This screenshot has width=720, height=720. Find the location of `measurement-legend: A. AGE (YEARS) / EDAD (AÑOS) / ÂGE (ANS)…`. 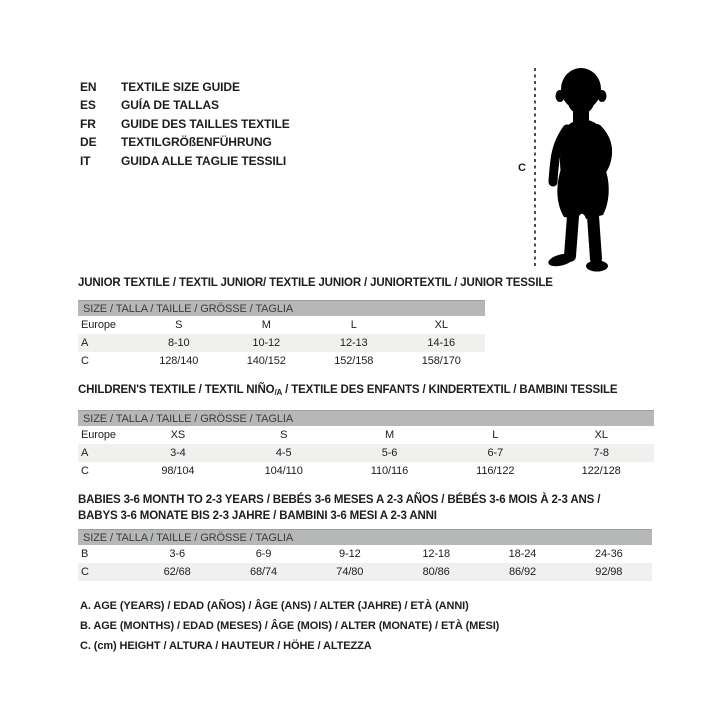

measurement-legend: A. AGE (YEARS) / EDAD (AÑOS) / ÂGE (ANS)… is located at coordinates (289, 626).